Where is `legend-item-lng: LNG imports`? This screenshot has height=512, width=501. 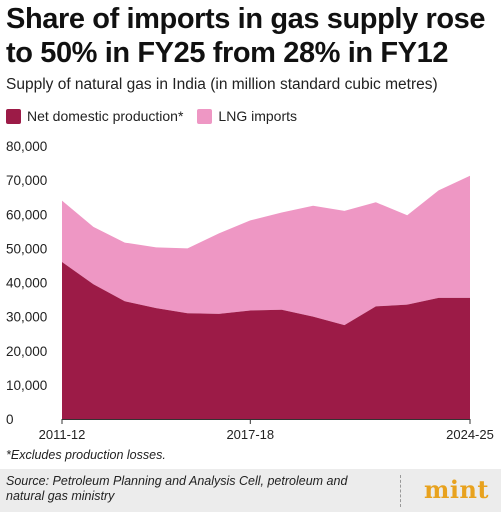 legend-item-lng: LNG imports is located at coordinates (247, 116).